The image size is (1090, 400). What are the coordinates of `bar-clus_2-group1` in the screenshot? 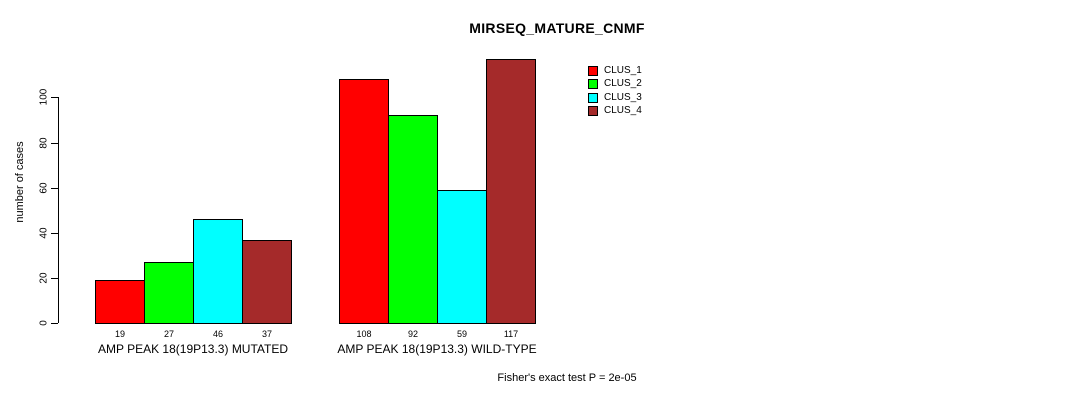 It's located at (169, 293).